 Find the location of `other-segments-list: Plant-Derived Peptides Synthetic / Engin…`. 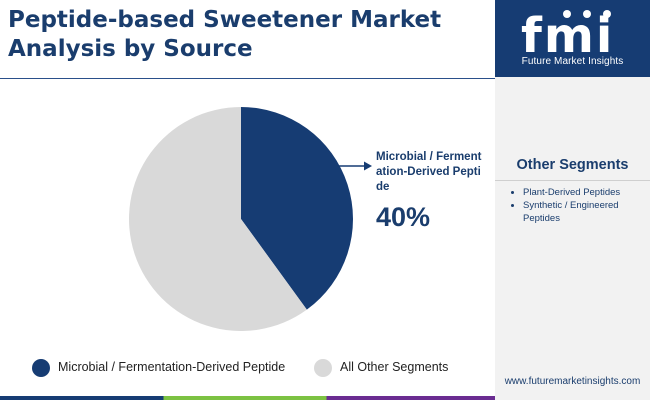

other-segments-list: Plant-Derived Peptides Synthetic / Engin… is located at coordinates (579, 205).